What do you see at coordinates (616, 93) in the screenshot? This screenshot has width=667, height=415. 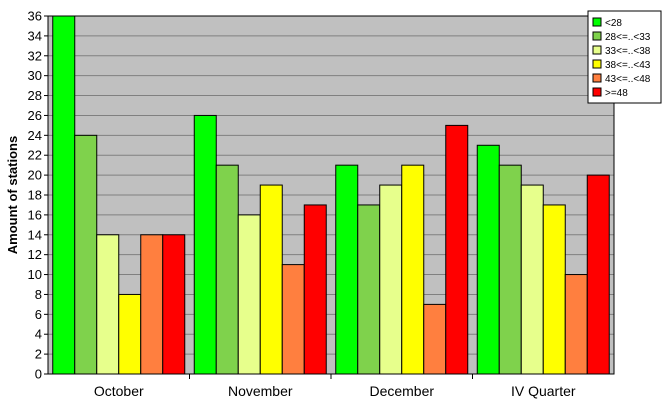 I see `legend-label: >=48` at bounding box center [616, 93].